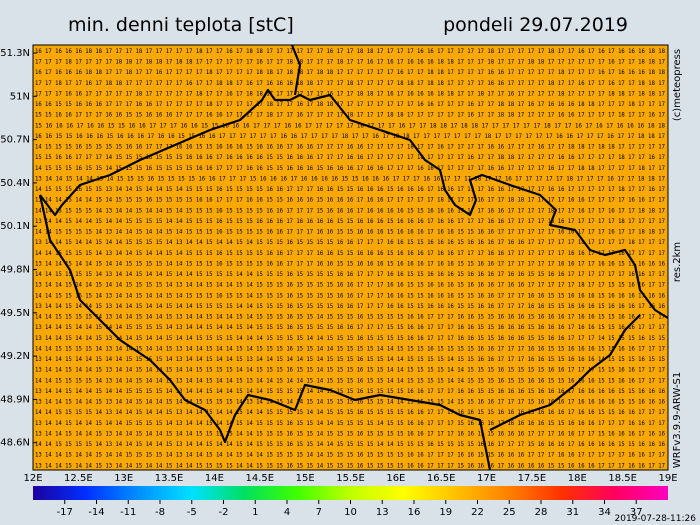 Image resolution: width=700 pixels, height=525 pixels. Describe the element at coordinates (486, 478) in the screenshot. I see `lon-label: 17E` at that location.